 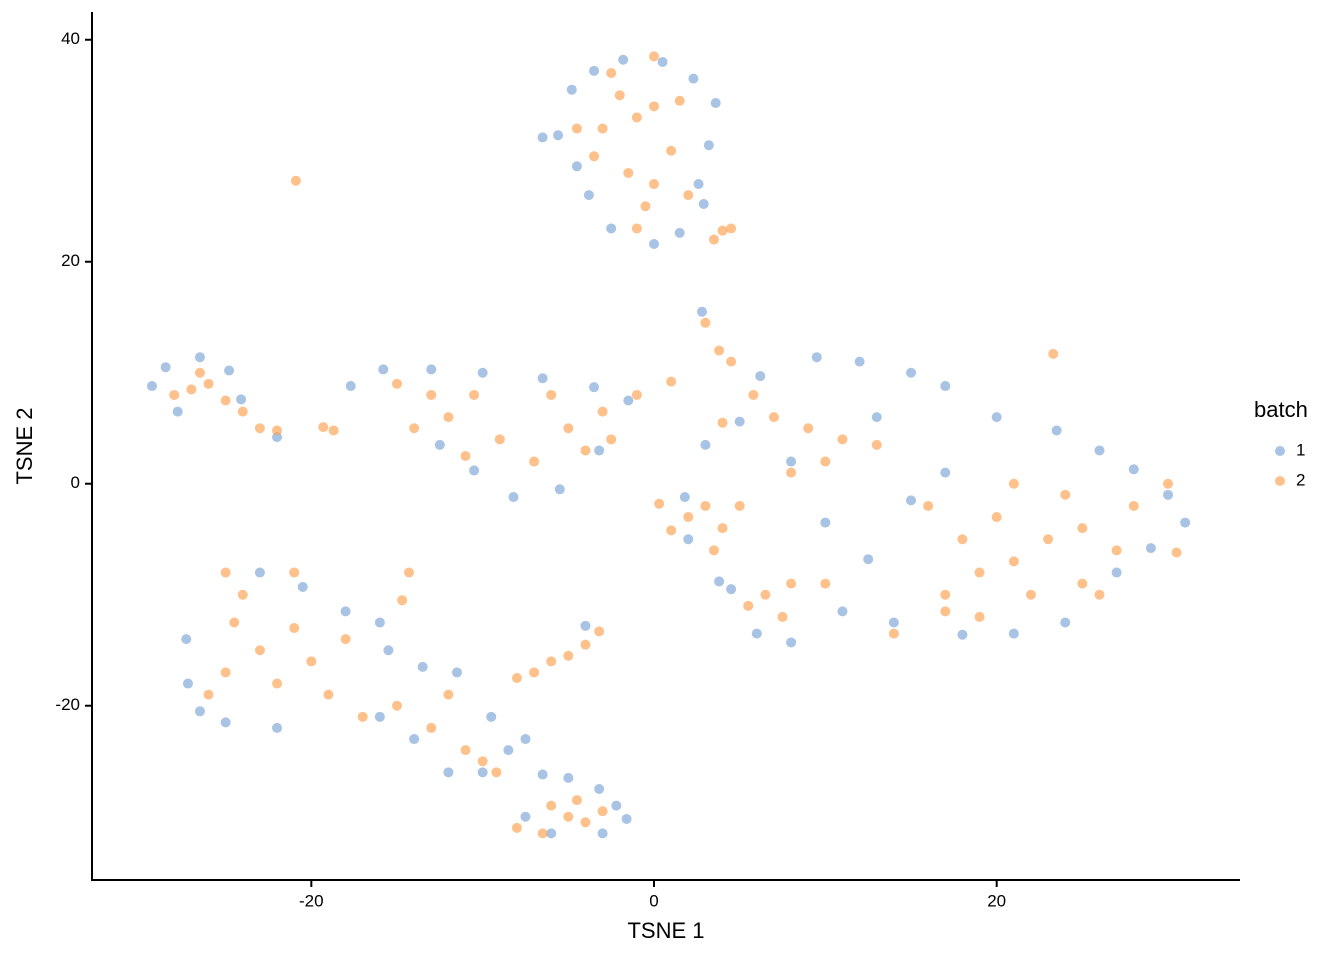 What do you see at coordinates (311, 900) in the screenshot?
I see `x-tick-label: -20` at bounding box center [311, 900].